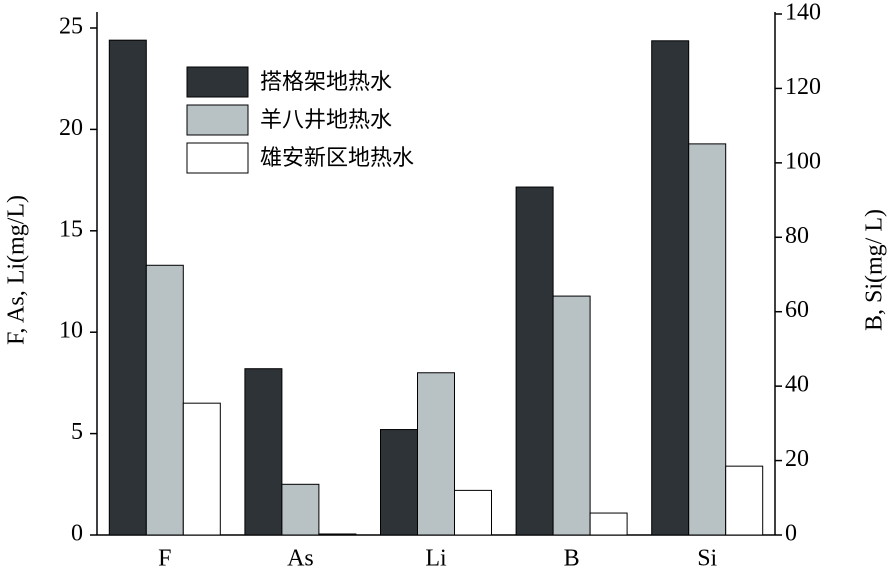 Image resolution: width=895 pixels, height=571 pixels. Describe the element at coordinates (797, 310) in the screenshot. I see `y2-tick-label: 60` at that location.